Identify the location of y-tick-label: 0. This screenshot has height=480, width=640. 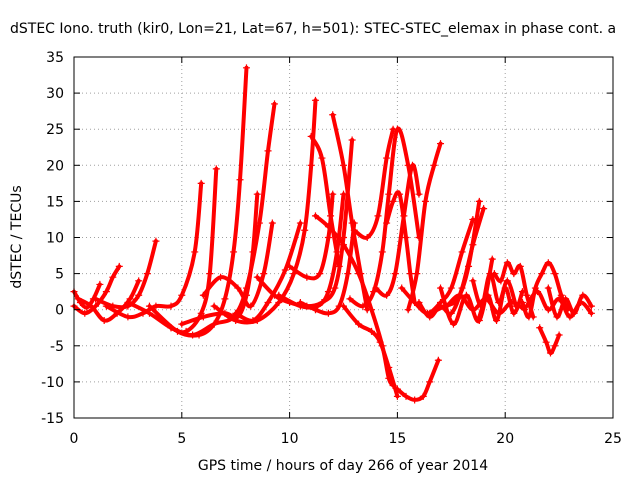
(59, 311).